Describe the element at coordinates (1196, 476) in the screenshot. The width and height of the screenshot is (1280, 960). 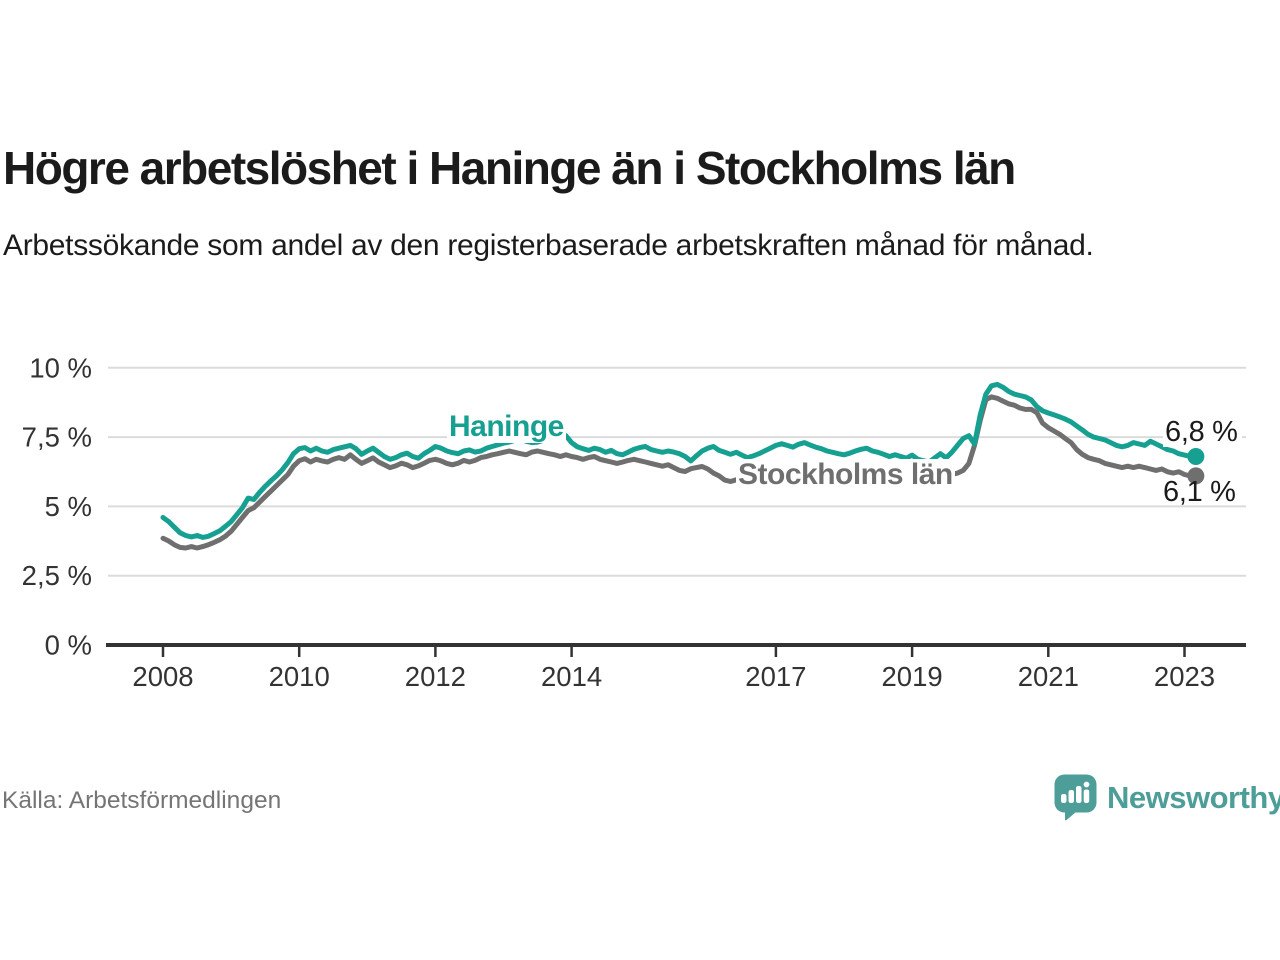
I see `end-dot-stockholms-l-n` at that location.